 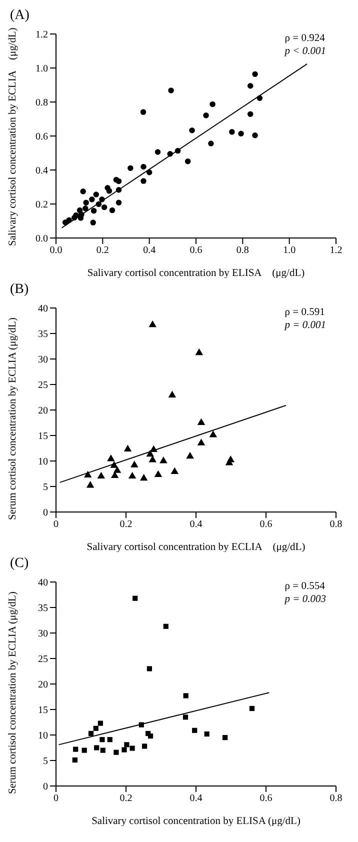 What do you see at coordinates (289, 250) in the screenshot?
I see `x-tick-label: 1.0` at bounding box center [289, 250].